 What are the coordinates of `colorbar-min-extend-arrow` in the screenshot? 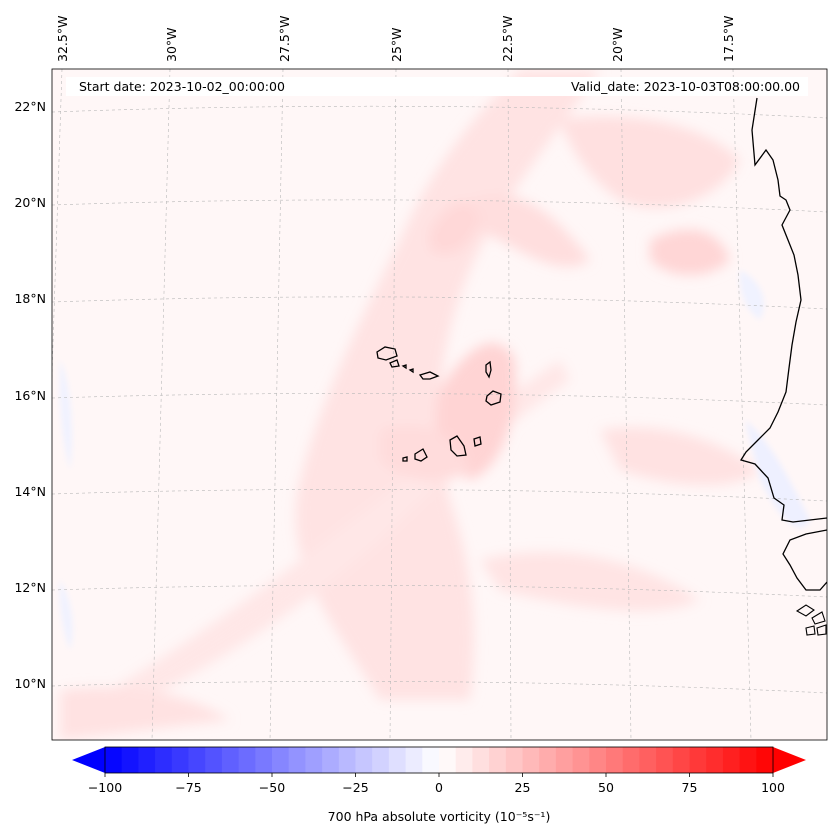 It's located at (88, 760).